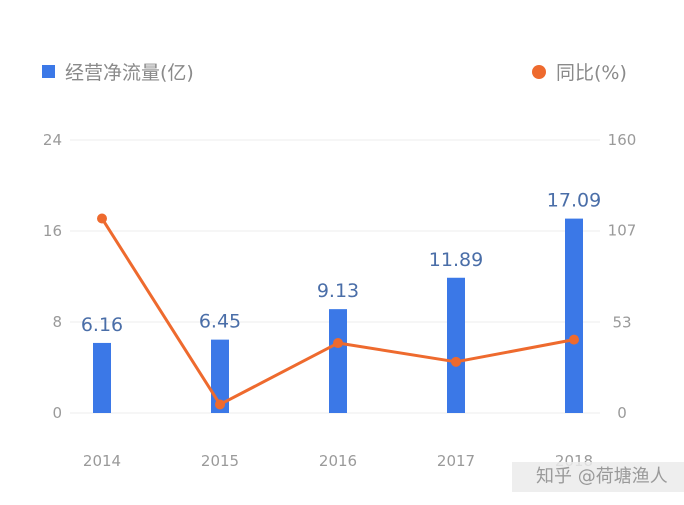  What do you see at coordinates (220, 322) in the screenshot?
I see `bar-value-label: 6.45` at bounding box center [220, 322].